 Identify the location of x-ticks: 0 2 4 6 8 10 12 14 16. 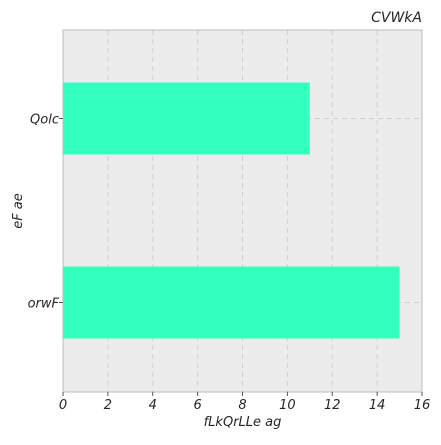
(244, 402).